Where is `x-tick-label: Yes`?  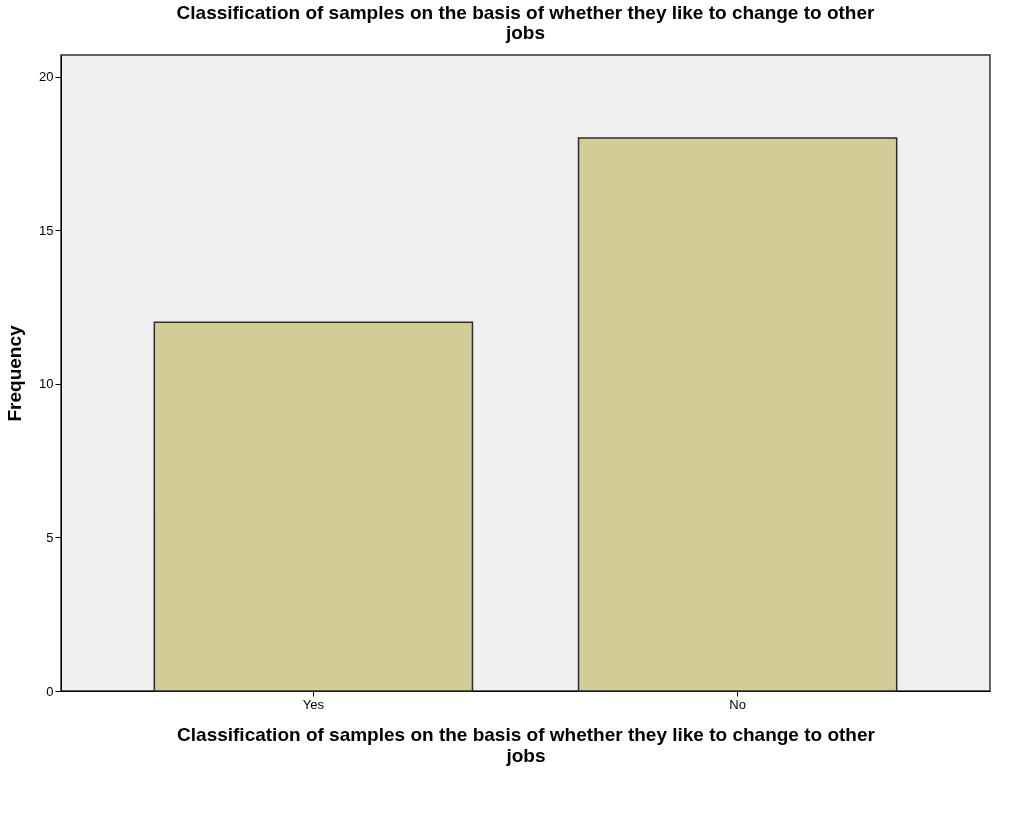 x-tick-label: Yes is located at coordinates (313, 704).